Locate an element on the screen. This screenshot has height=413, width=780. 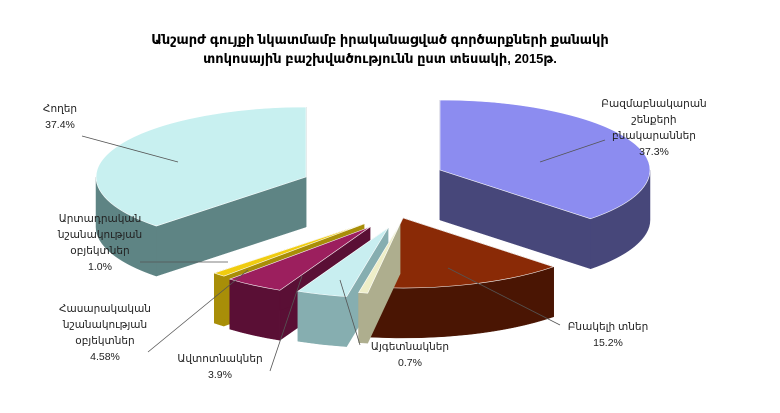
slice-category-label: Բնակելի տներ is located at coordinates (608, 327).